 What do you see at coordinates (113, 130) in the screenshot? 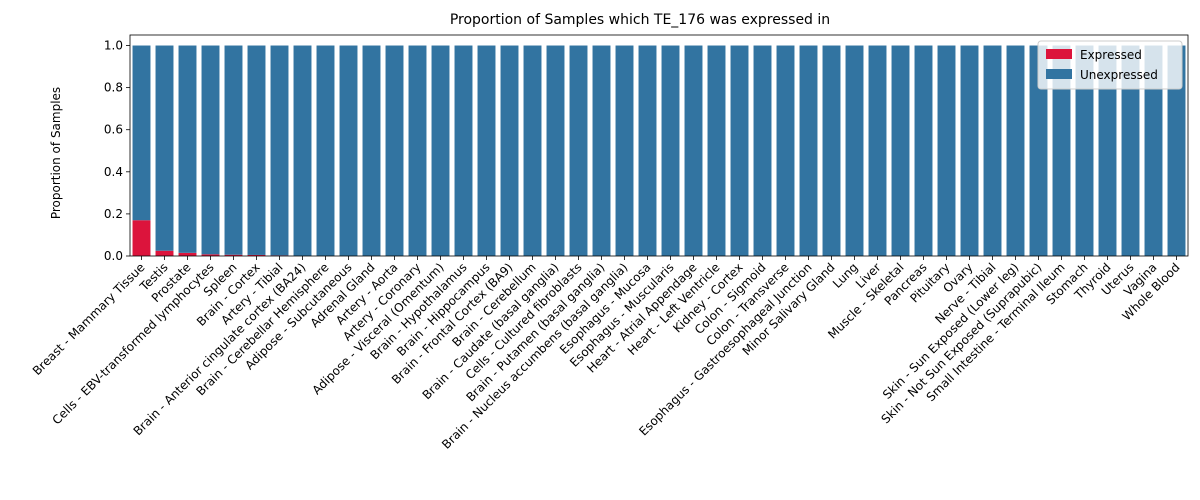
I see `y-tick-label: 0.6` at bounding box center [113, 130].